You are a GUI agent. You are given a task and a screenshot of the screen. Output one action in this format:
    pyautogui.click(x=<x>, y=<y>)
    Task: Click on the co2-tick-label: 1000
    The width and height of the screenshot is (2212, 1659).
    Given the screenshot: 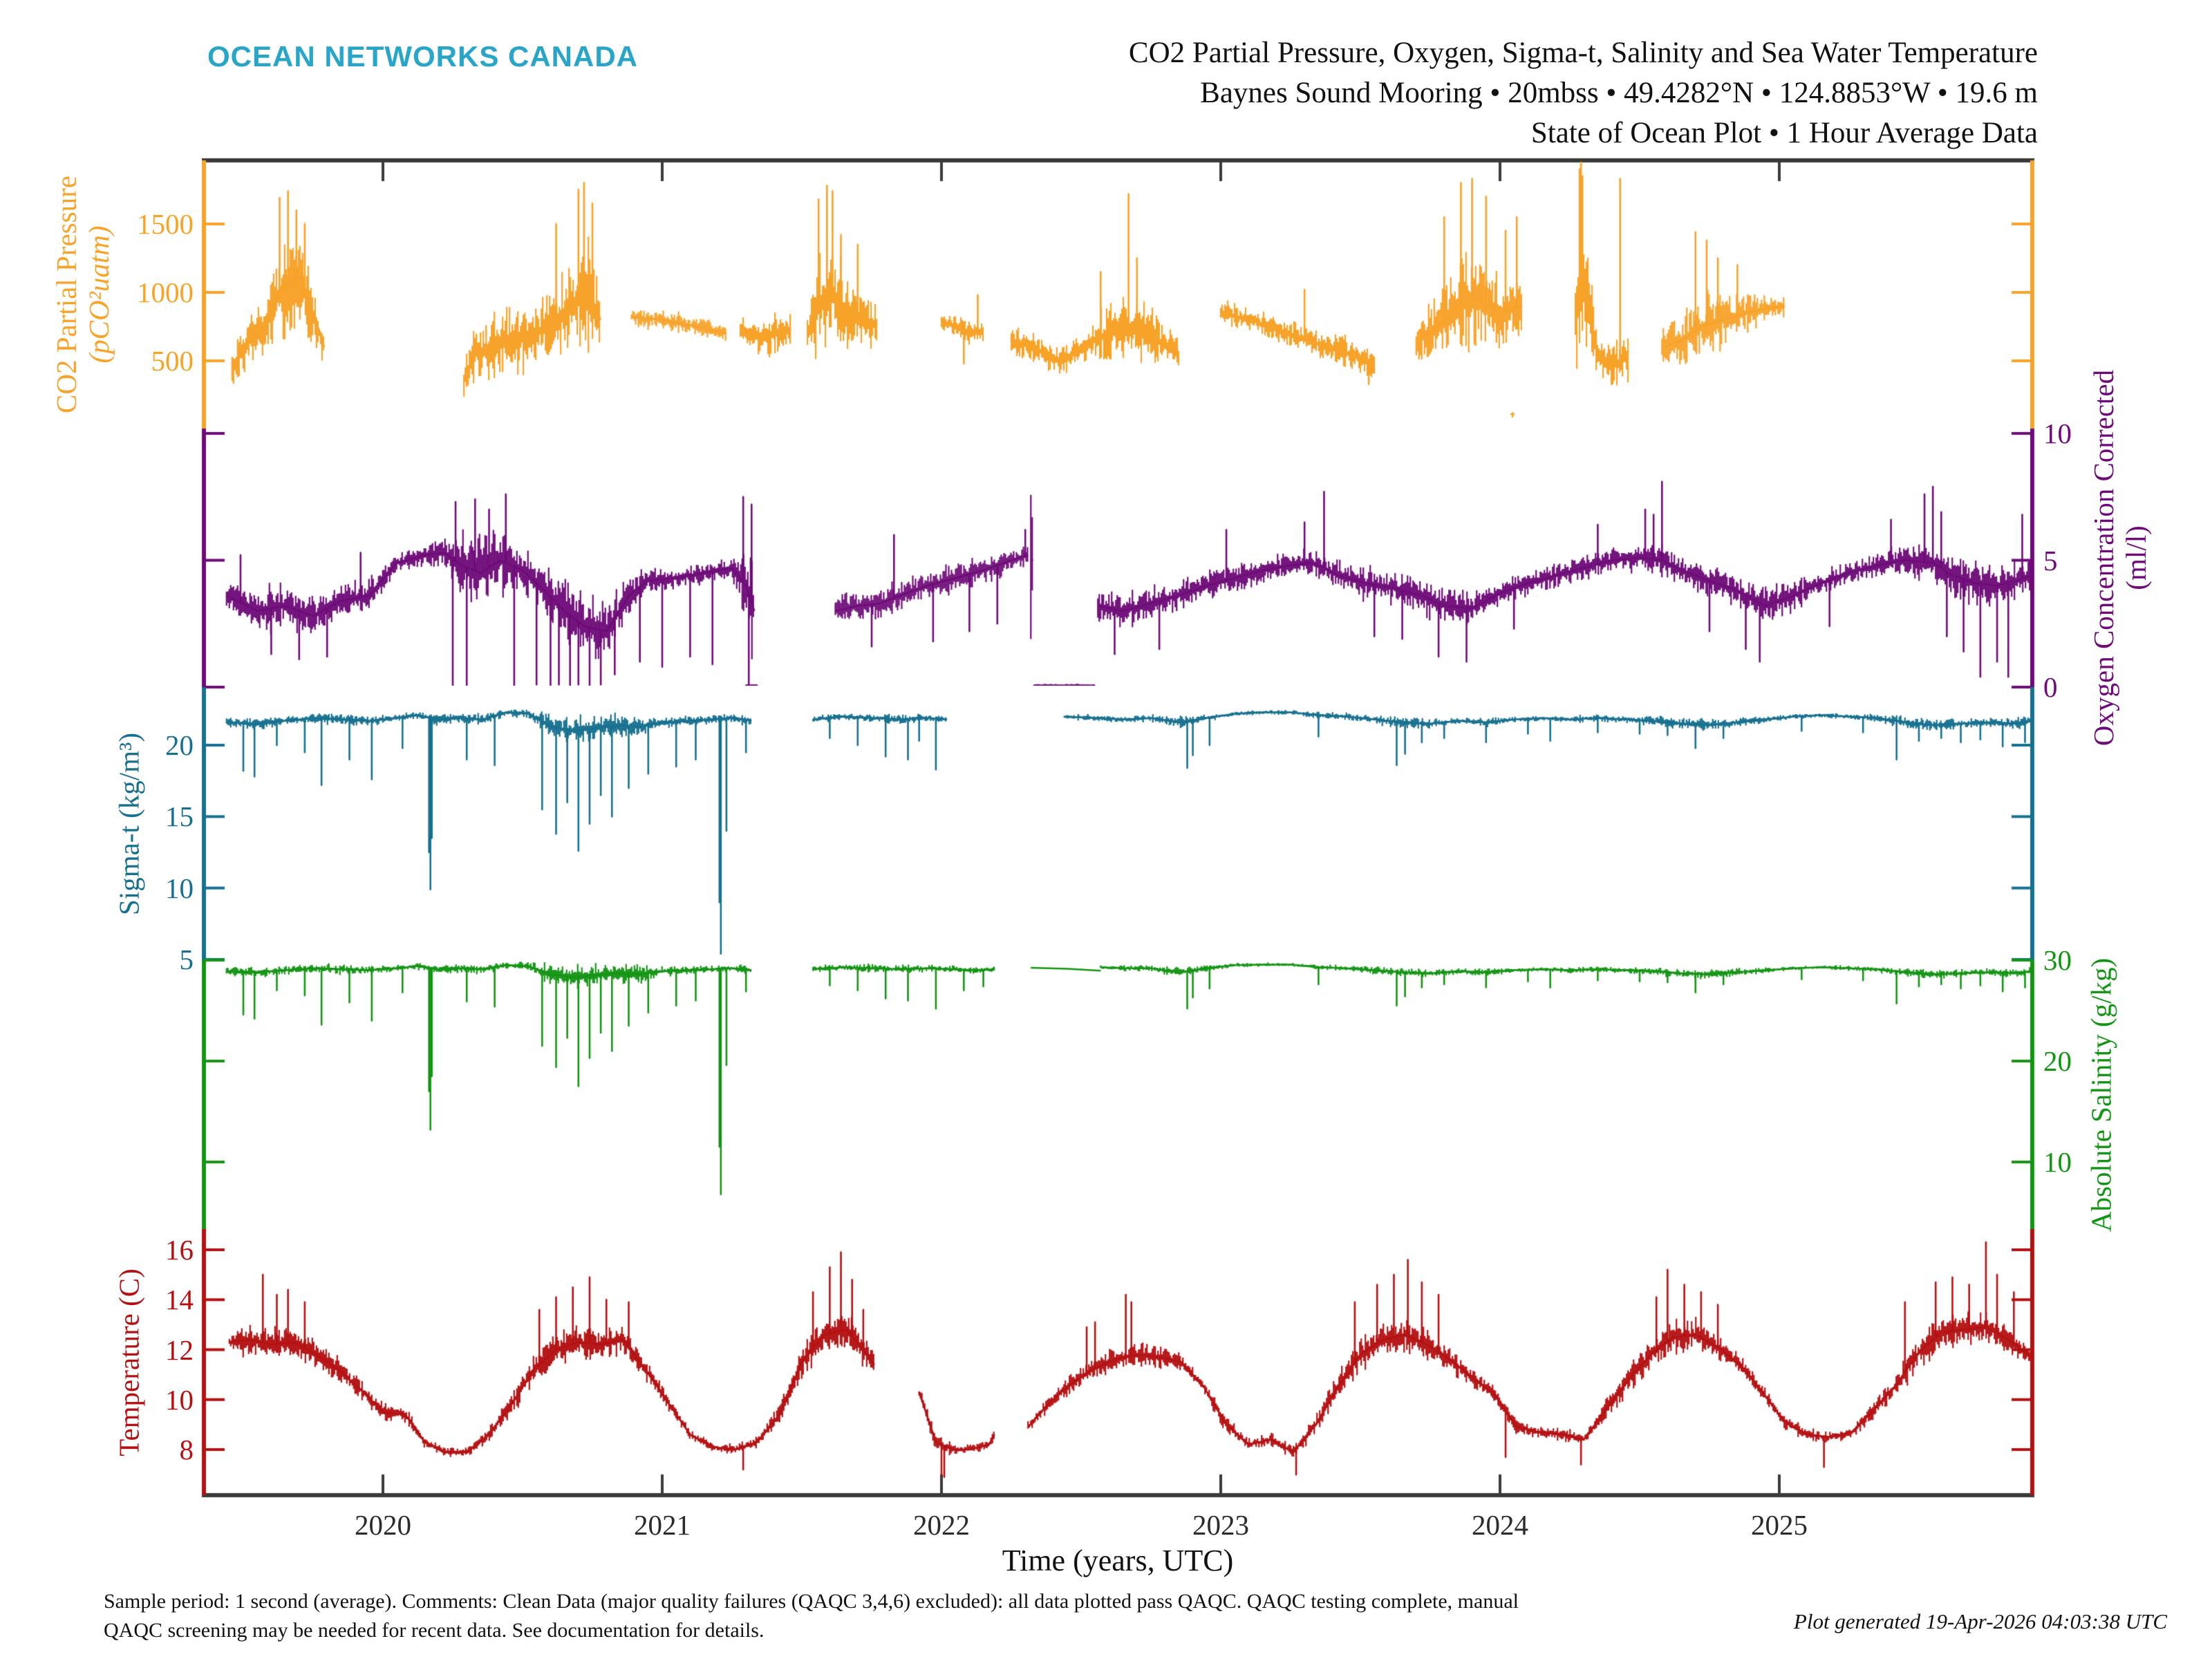 What is the action you would take?
    pyautogui.click(x=165, y=292)
    